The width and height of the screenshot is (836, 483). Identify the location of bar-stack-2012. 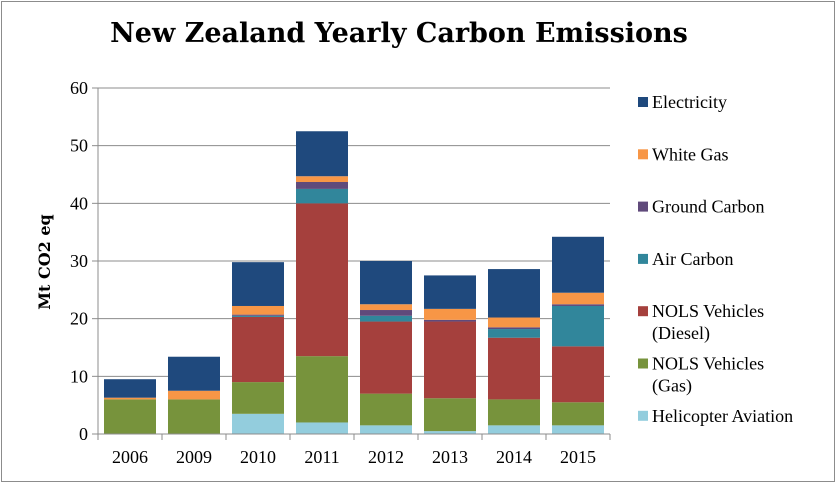
(386, 347).